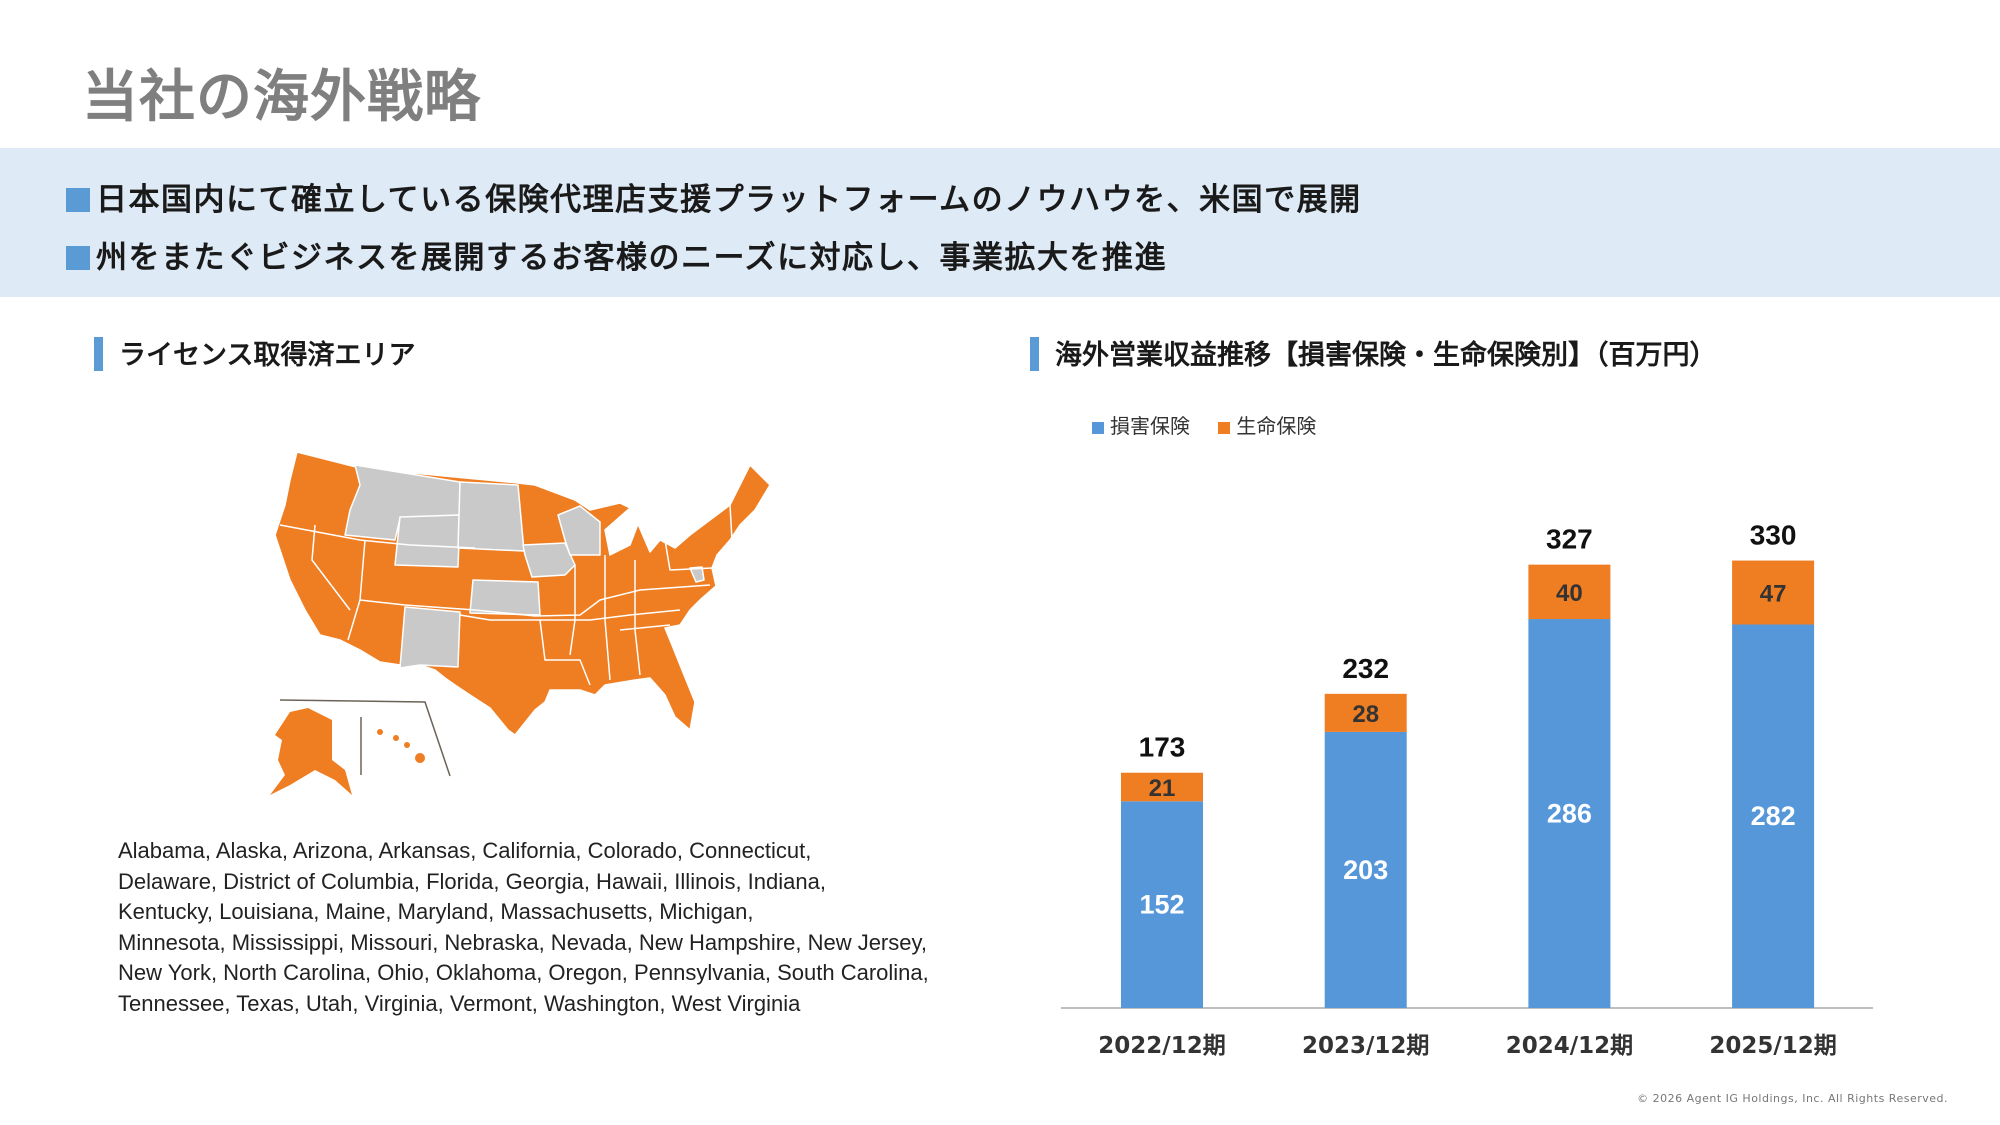 The width and height of the screenshot is (2000, 1125). What do you see at coordinates (505, 597) in the screenshot?
I see `map-unlicensed-ks` at bounding box center [505, 597].